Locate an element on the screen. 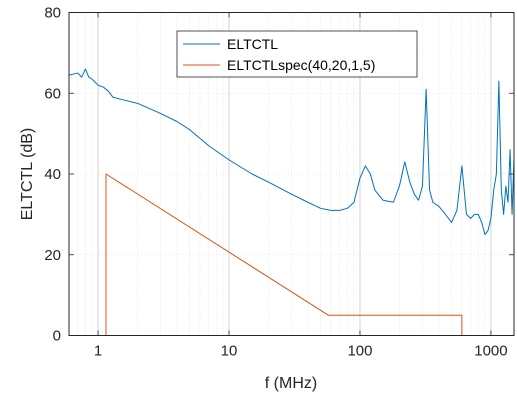  legend-label-spec: ELTCTLspec(40,20,1,5) is located at coordinates (301, 65).